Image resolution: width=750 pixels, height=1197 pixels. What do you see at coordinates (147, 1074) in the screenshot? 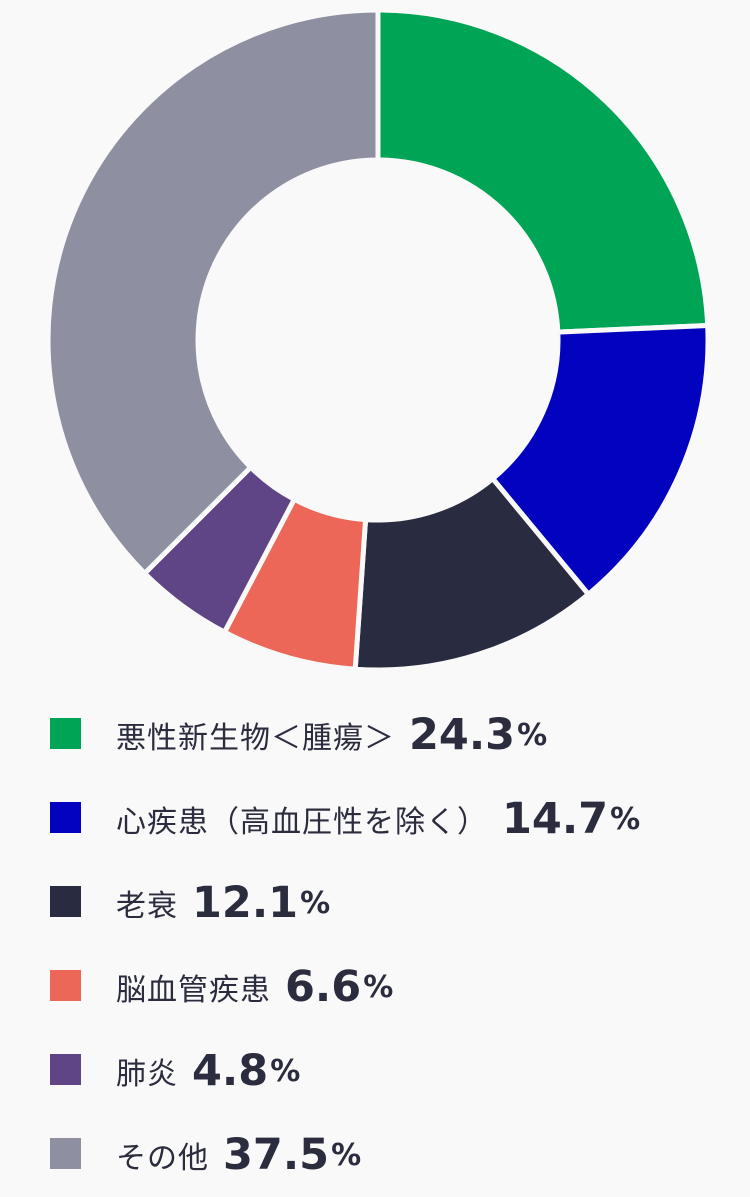
I see `legend-label: 肺炎` at bounding box center [147, 1074].